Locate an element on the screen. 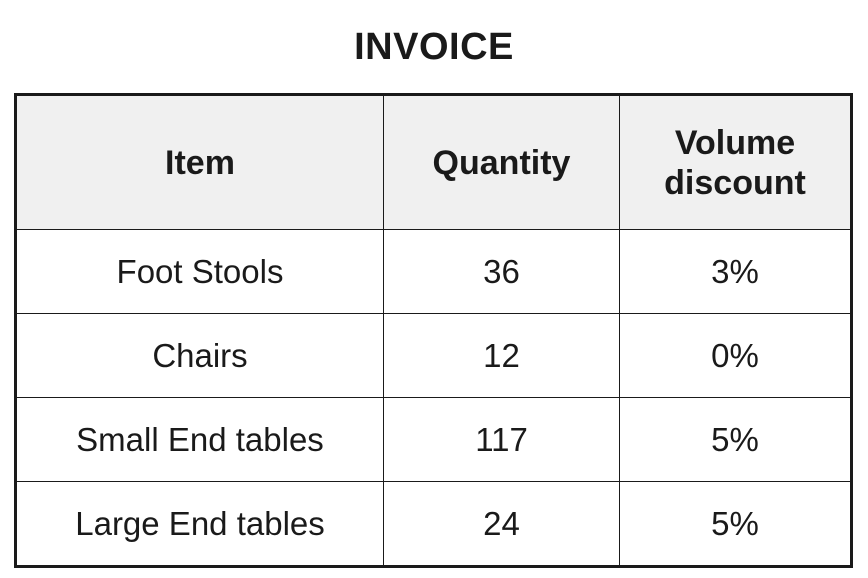  cell-item: Chairs is located at coordinates (199, 355).